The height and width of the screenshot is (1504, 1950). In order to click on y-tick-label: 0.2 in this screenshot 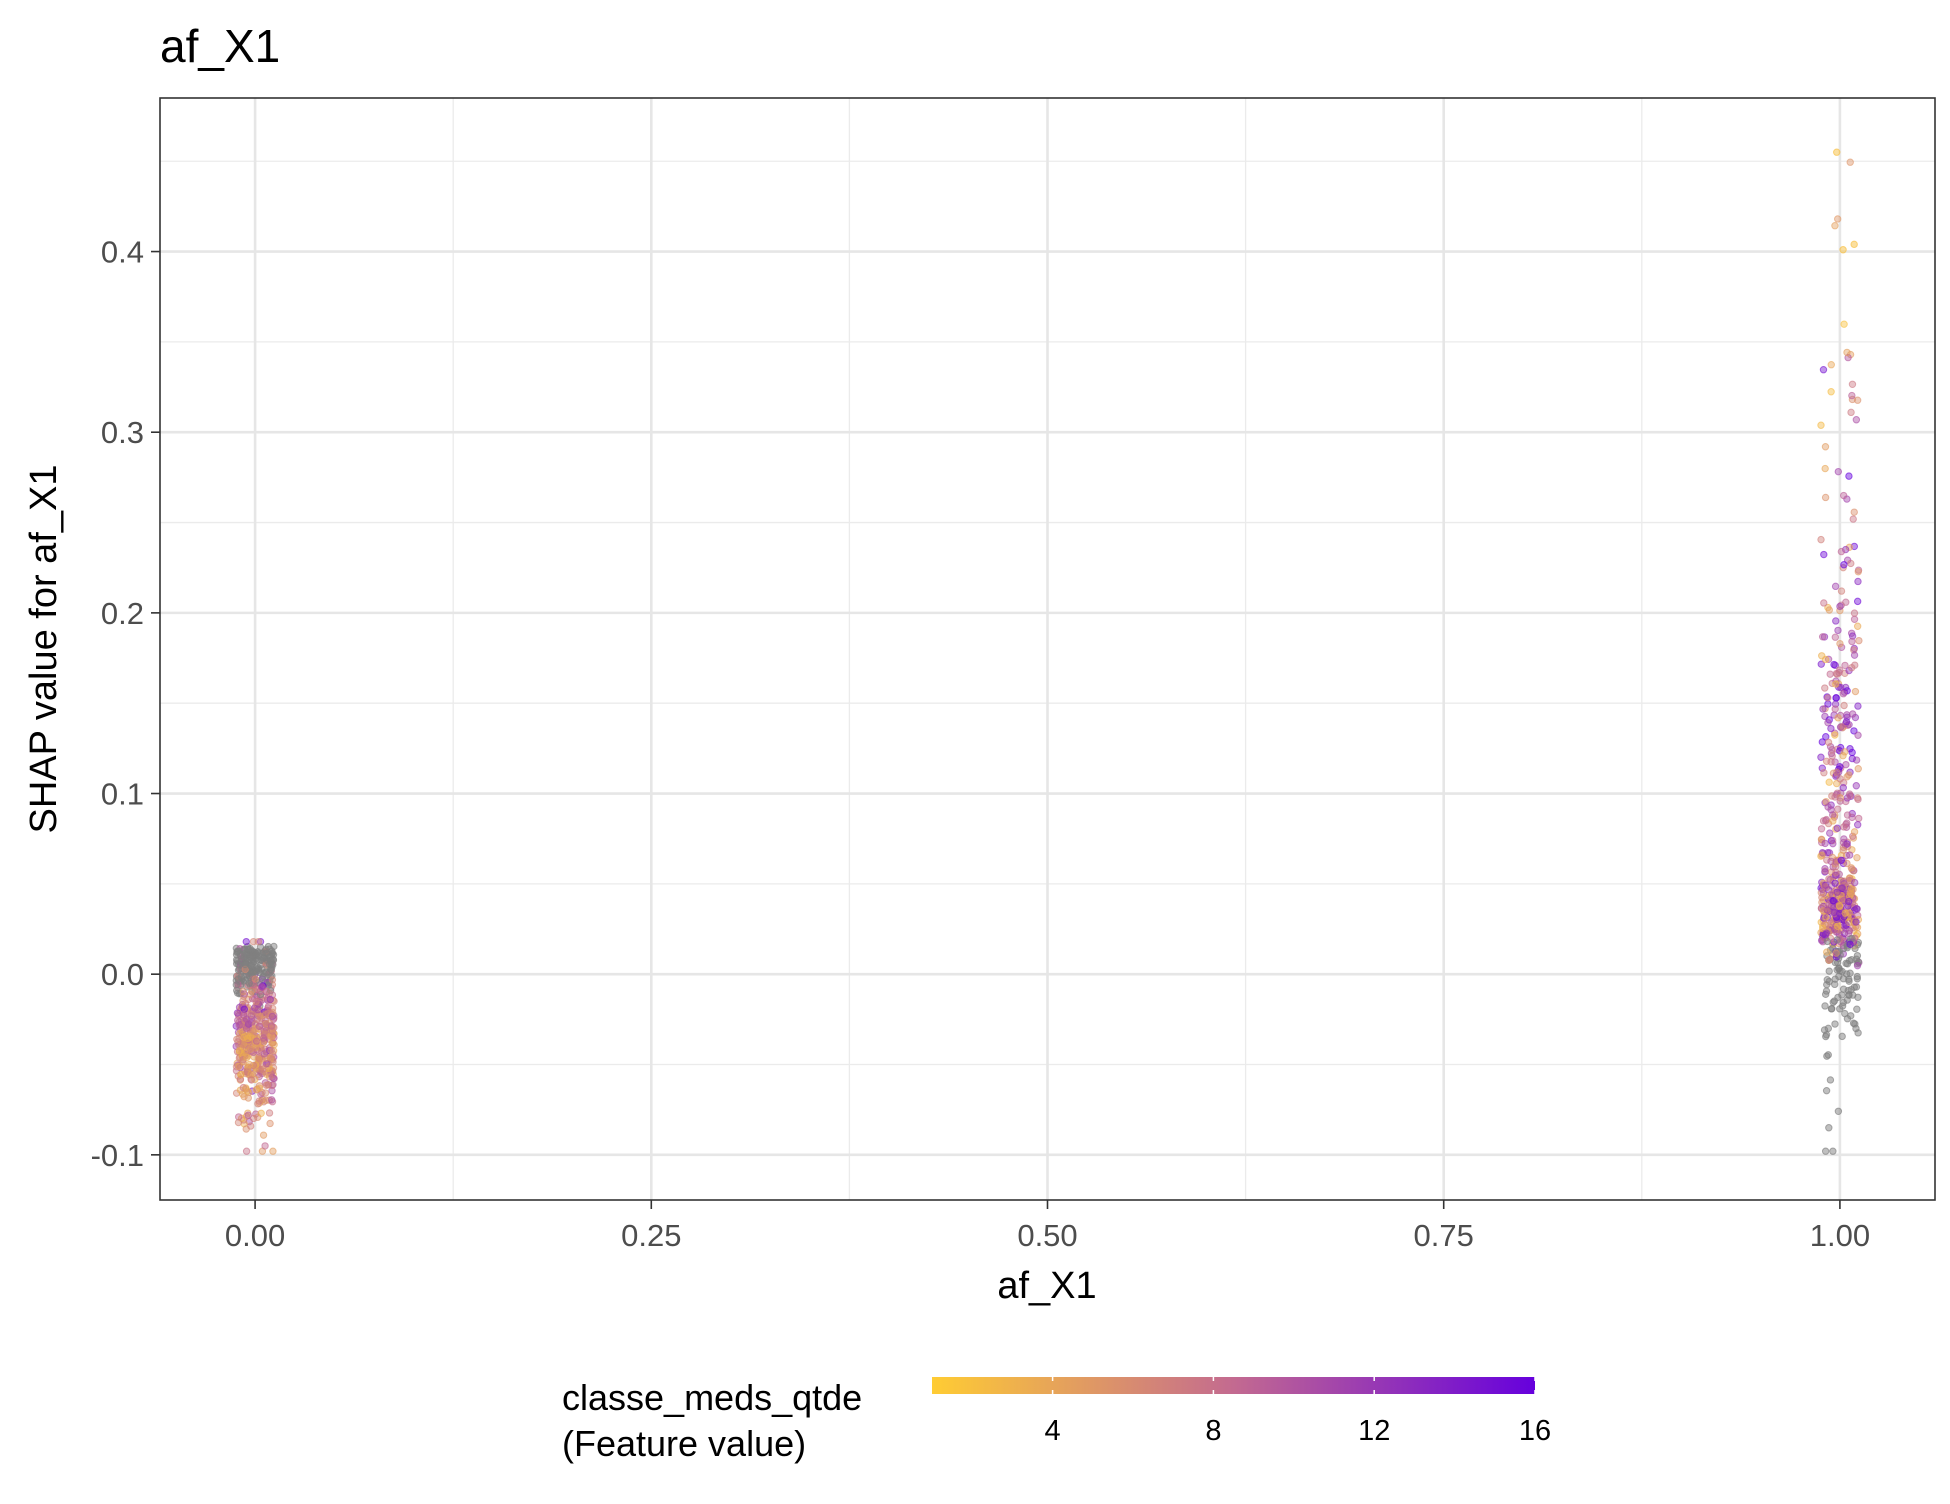, I will do `click(122, 613)`.